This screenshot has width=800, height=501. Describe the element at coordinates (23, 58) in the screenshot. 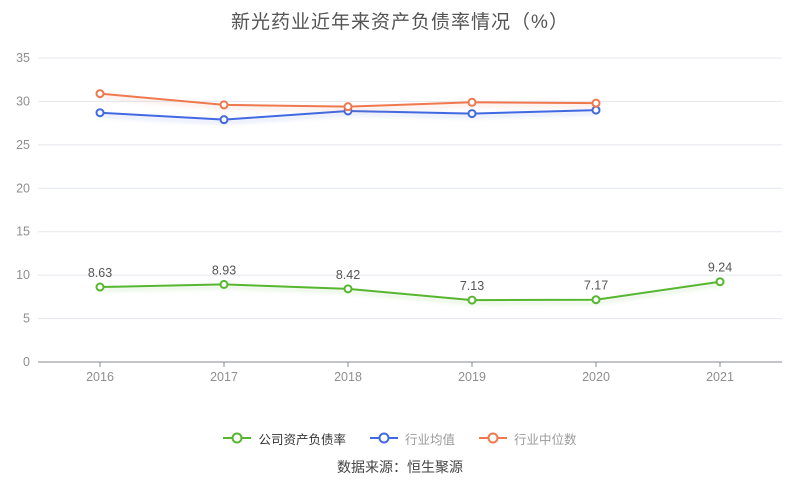

I see `y-axis-tick-label: 35` at that location.